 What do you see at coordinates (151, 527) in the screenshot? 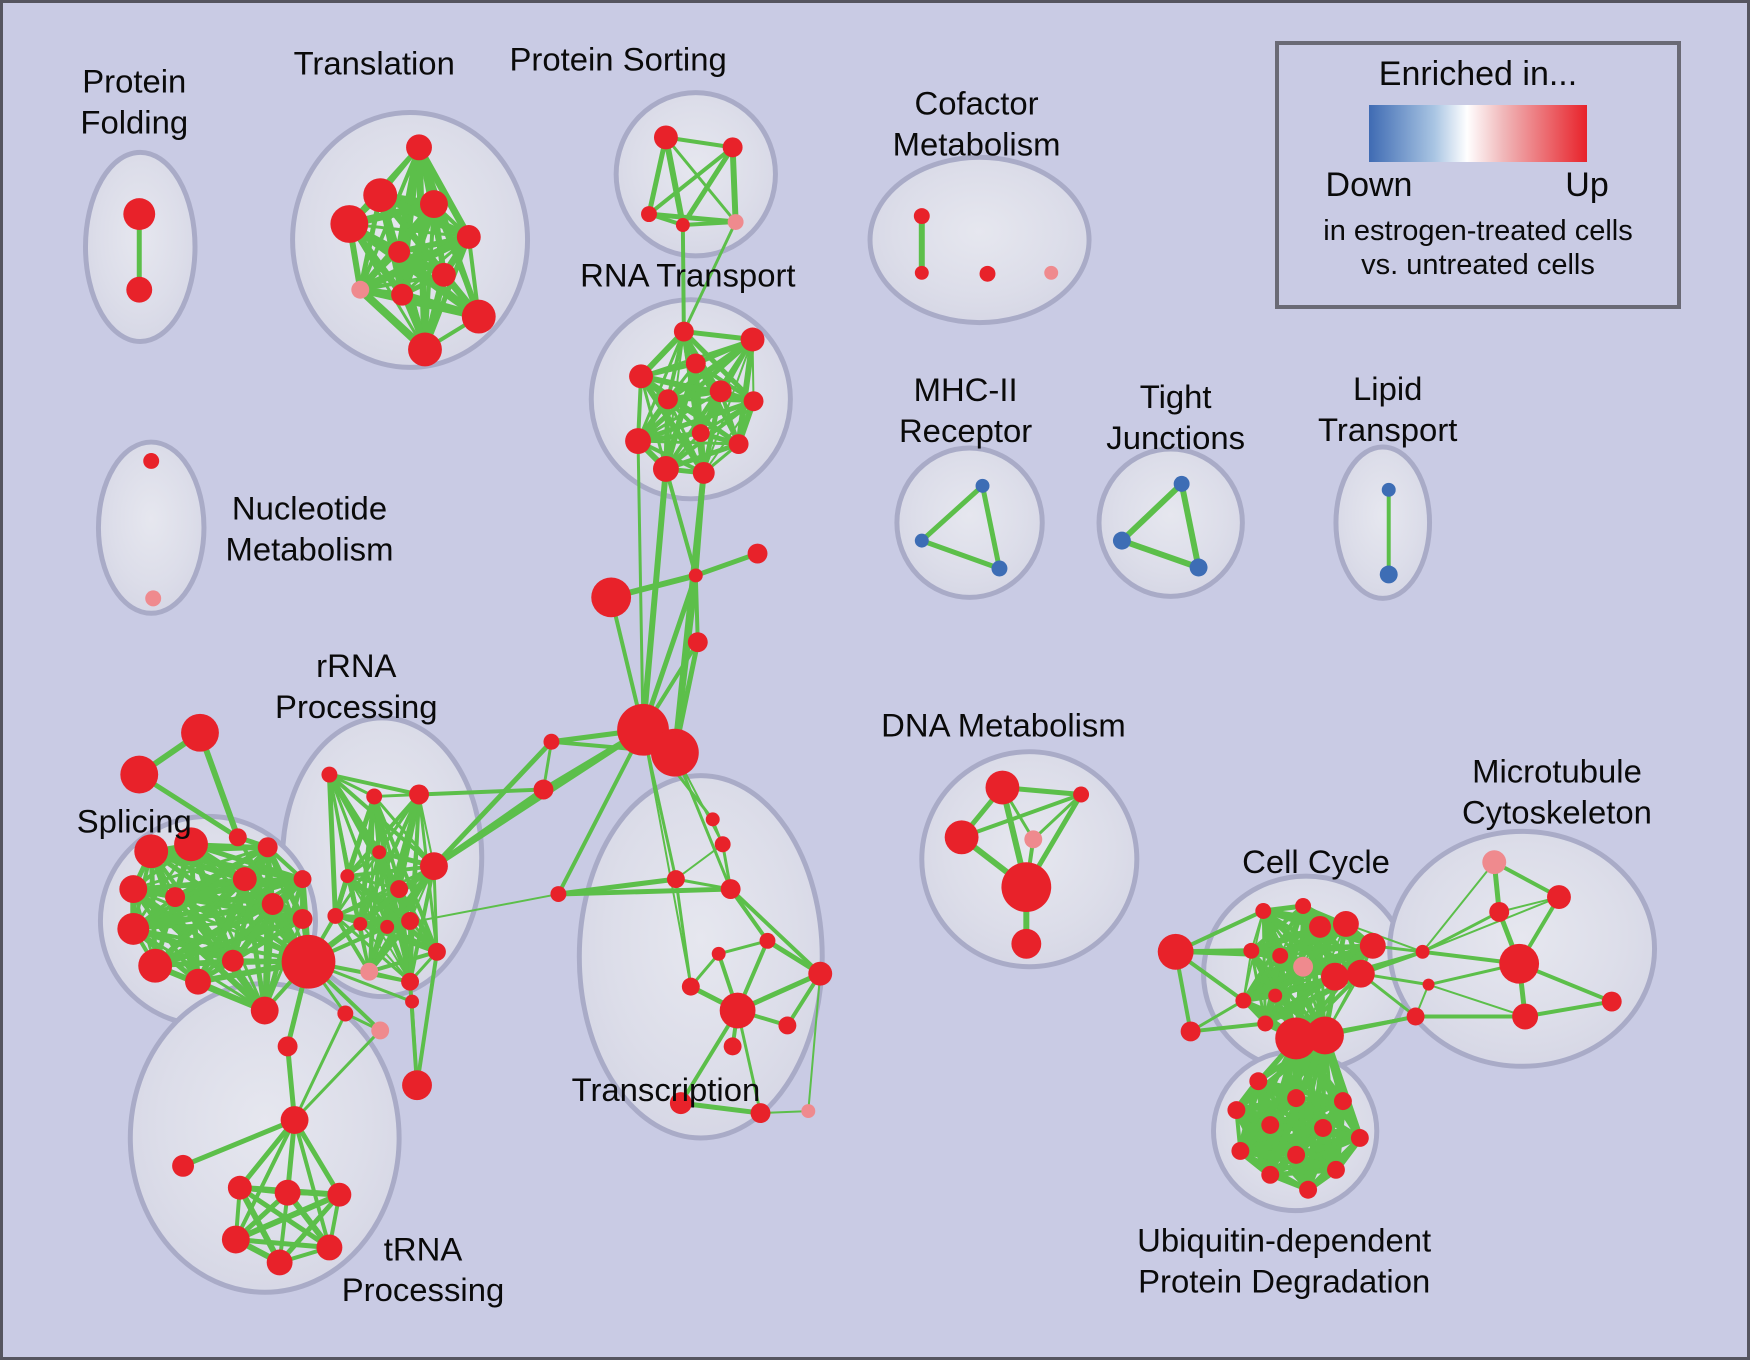
I see `cluster-bubble-nucleotide-metabolism` at bounding box center [151, 527].